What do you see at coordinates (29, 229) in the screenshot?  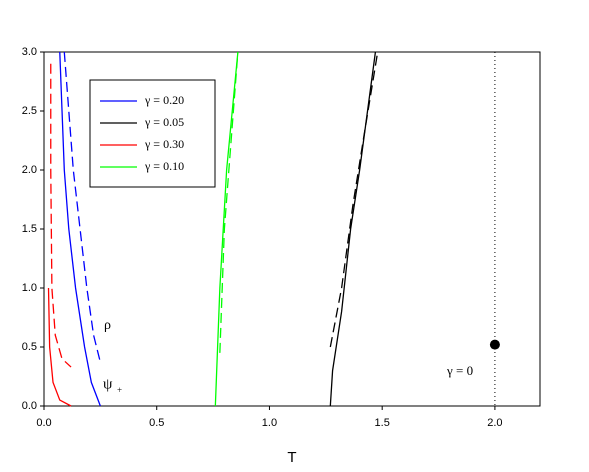 I see `y-tick-label: 1.5` at bounding box center [29, 229].